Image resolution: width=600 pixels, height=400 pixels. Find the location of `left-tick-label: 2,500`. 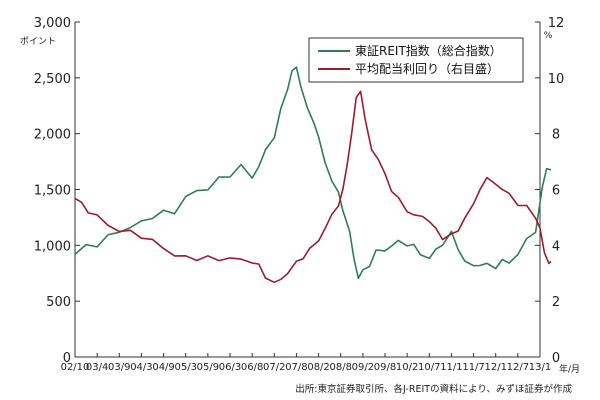

left-tick-label: 2,500 is located at coordinates (52, 79).